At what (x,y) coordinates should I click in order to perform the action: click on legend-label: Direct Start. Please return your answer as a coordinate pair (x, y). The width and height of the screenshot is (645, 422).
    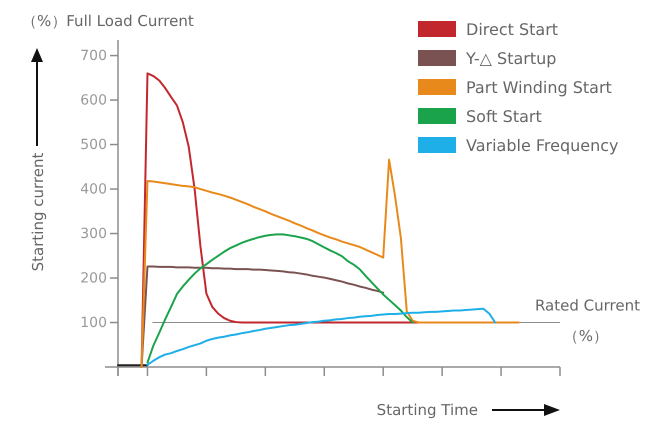
    Looking at the image, I should click on (512, 29).